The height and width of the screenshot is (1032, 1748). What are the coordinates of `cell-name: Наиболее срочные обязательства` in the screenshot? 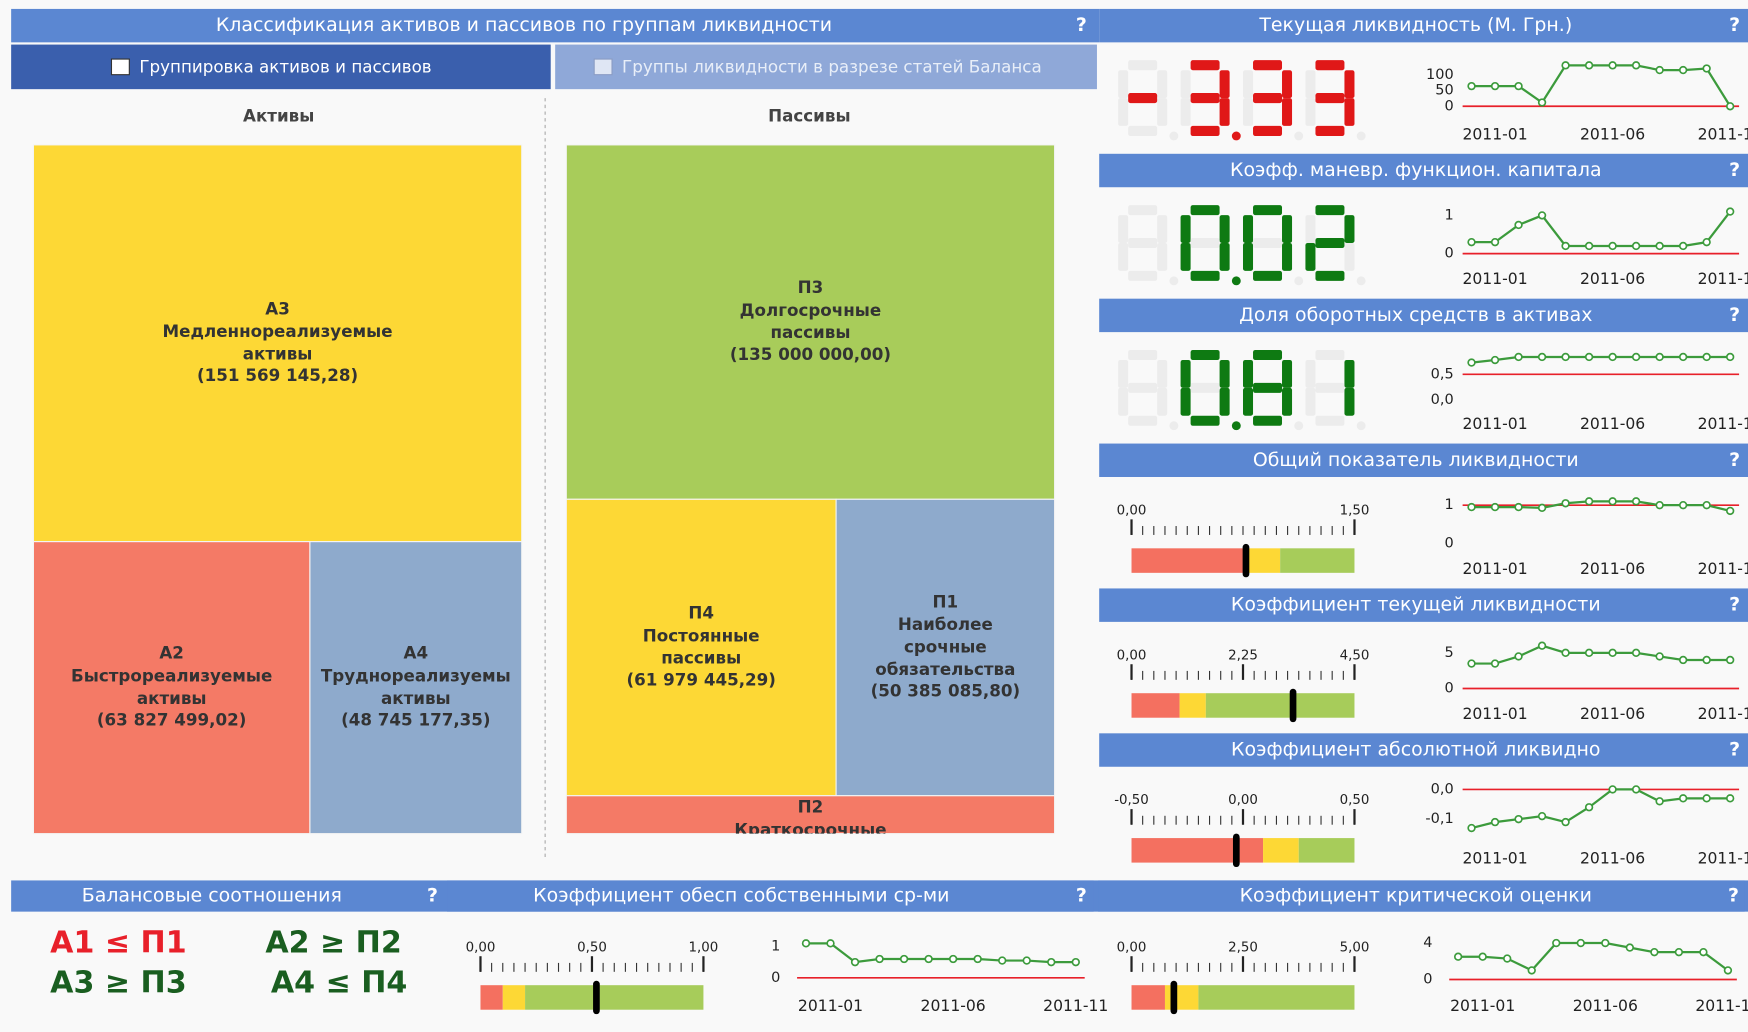 It's located at (945, 646).